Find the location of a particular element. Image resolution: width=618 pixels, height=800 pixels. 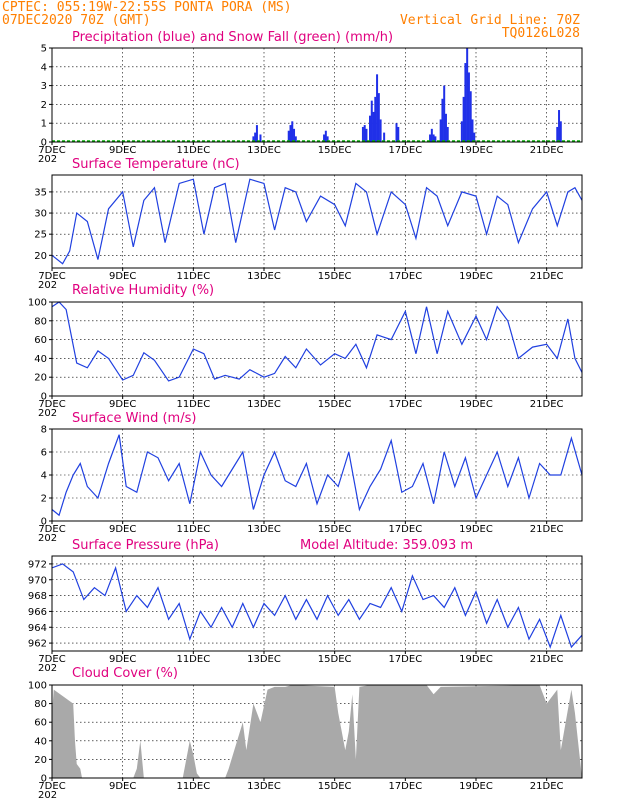

panel-title: Relative Humidity (%) is located at coordinates (143, 290).